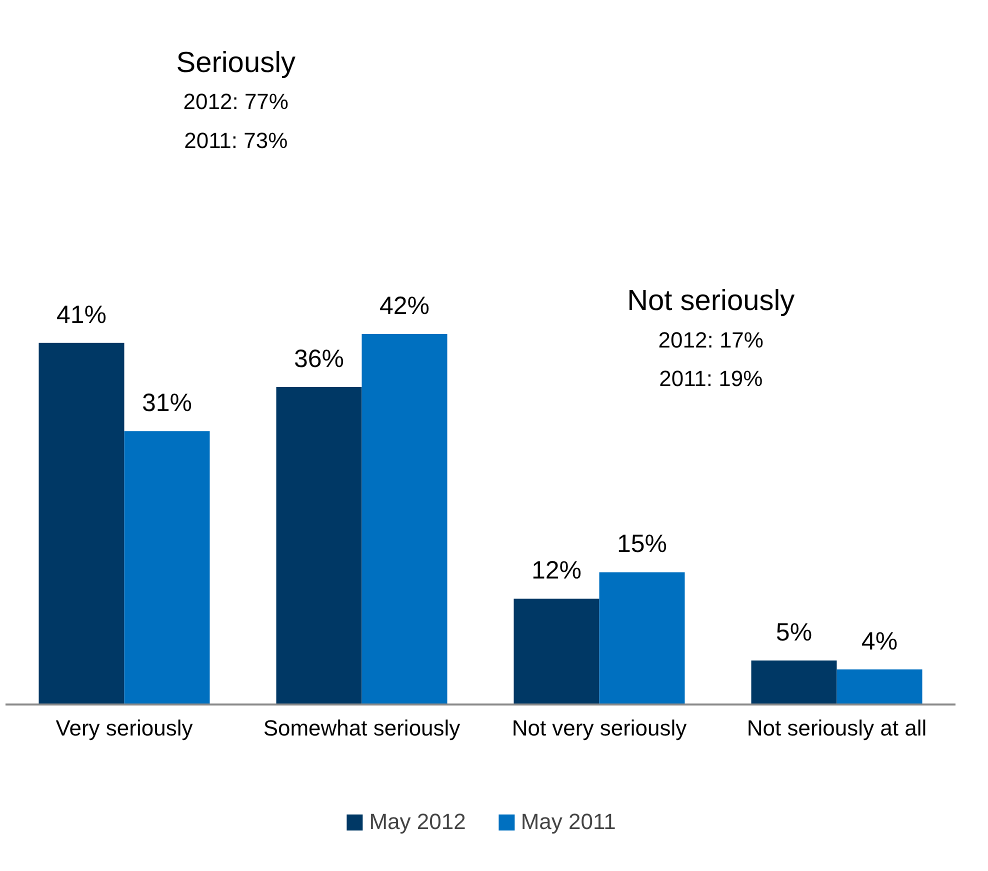  I want to click on data-label: 31%, so click(167, 403).